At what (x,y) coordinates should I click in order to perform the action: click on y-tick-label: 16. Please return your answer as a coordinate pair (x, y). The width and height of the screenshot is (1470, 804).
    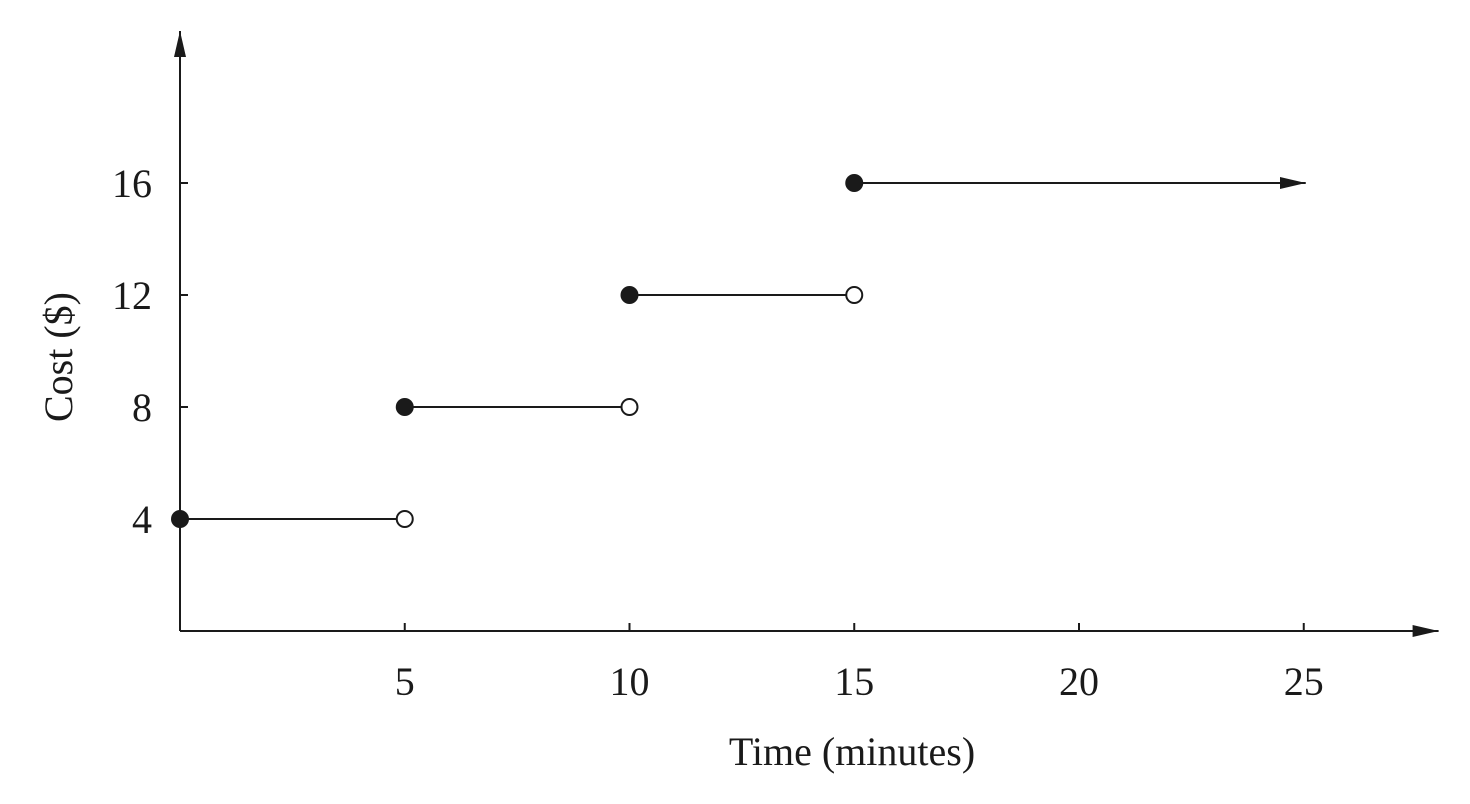
    Looking at the image, I should click on (132, 183).